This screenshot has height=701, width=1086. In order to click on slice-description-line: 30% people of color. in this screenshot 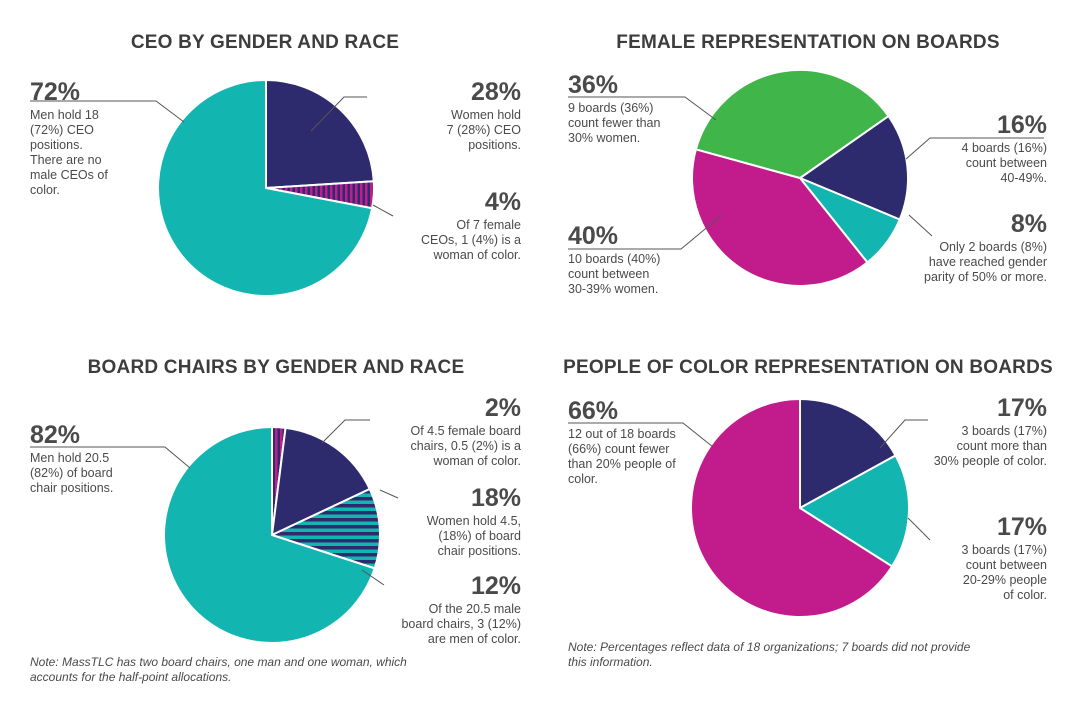, I will do `click(990, 461)`.